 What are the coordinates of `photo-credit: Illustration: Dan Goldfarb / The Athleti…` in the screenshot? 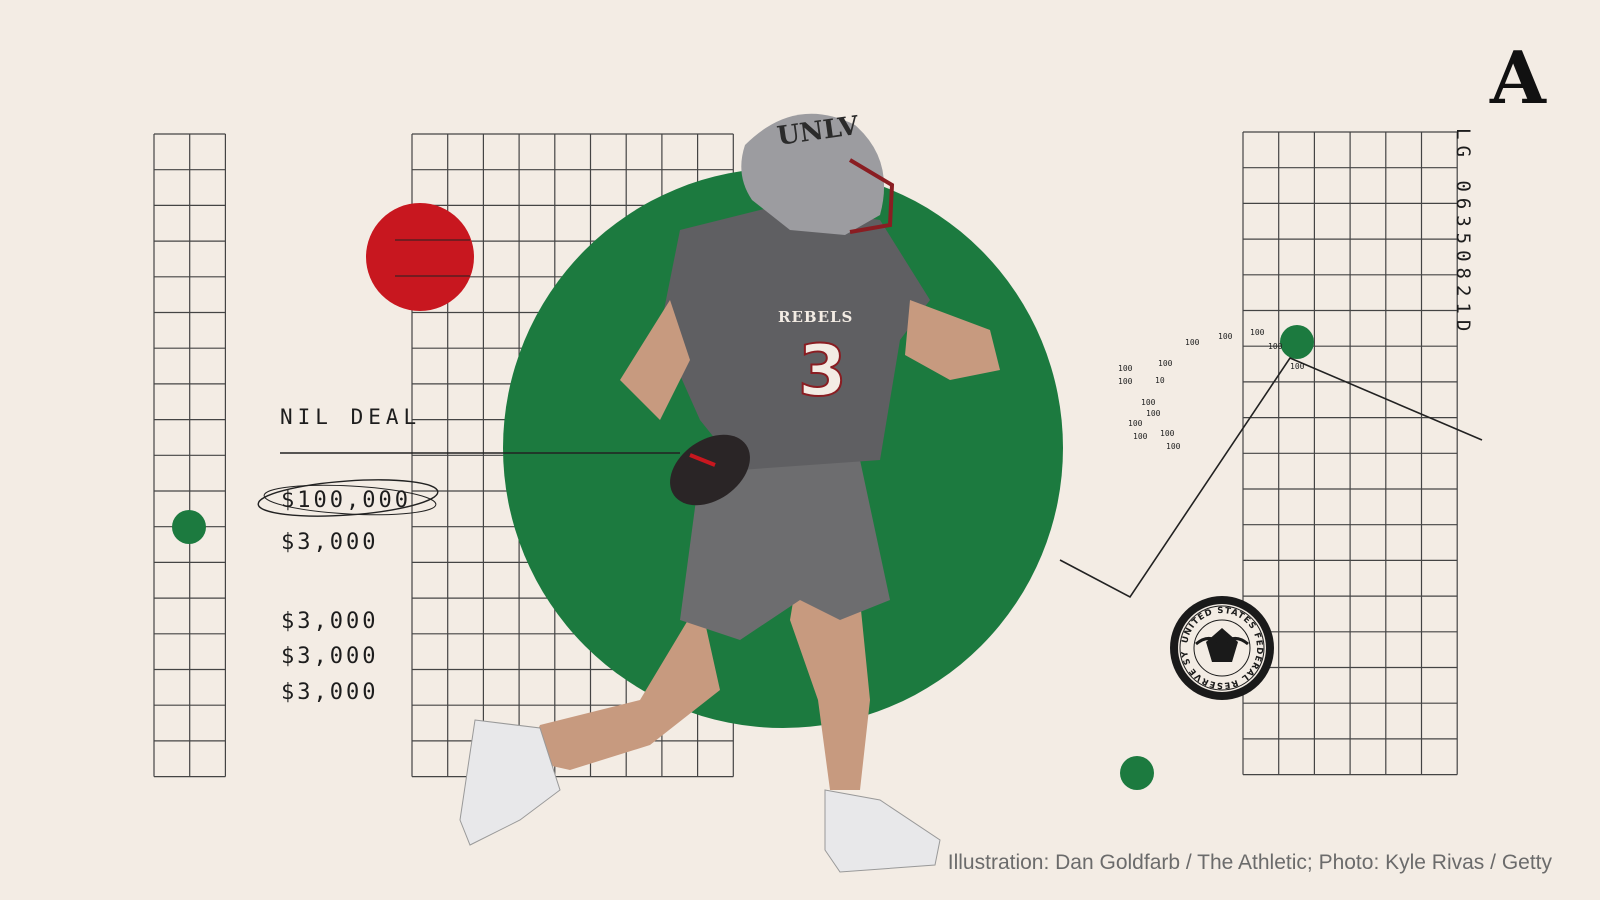 It's located at (1249, 862).